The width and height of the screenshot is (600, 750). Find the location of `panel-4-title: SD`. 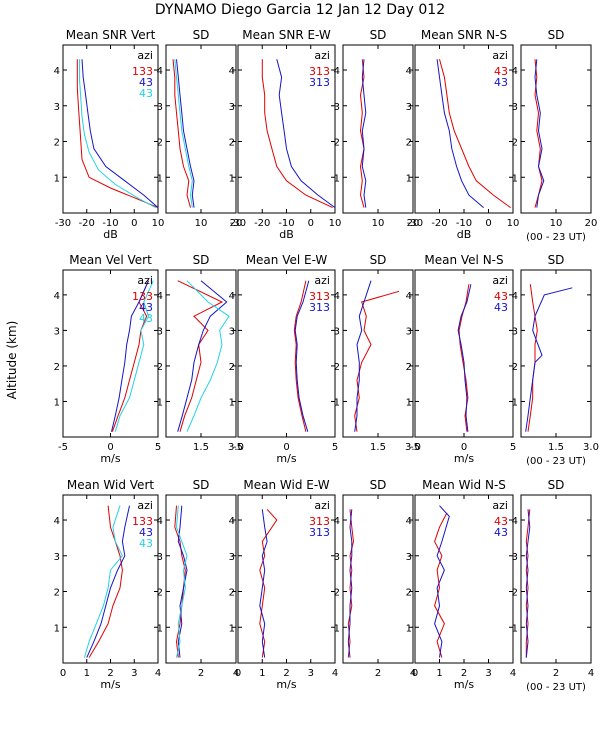

panel-4-title: SD is located at coordinates (378, 35).